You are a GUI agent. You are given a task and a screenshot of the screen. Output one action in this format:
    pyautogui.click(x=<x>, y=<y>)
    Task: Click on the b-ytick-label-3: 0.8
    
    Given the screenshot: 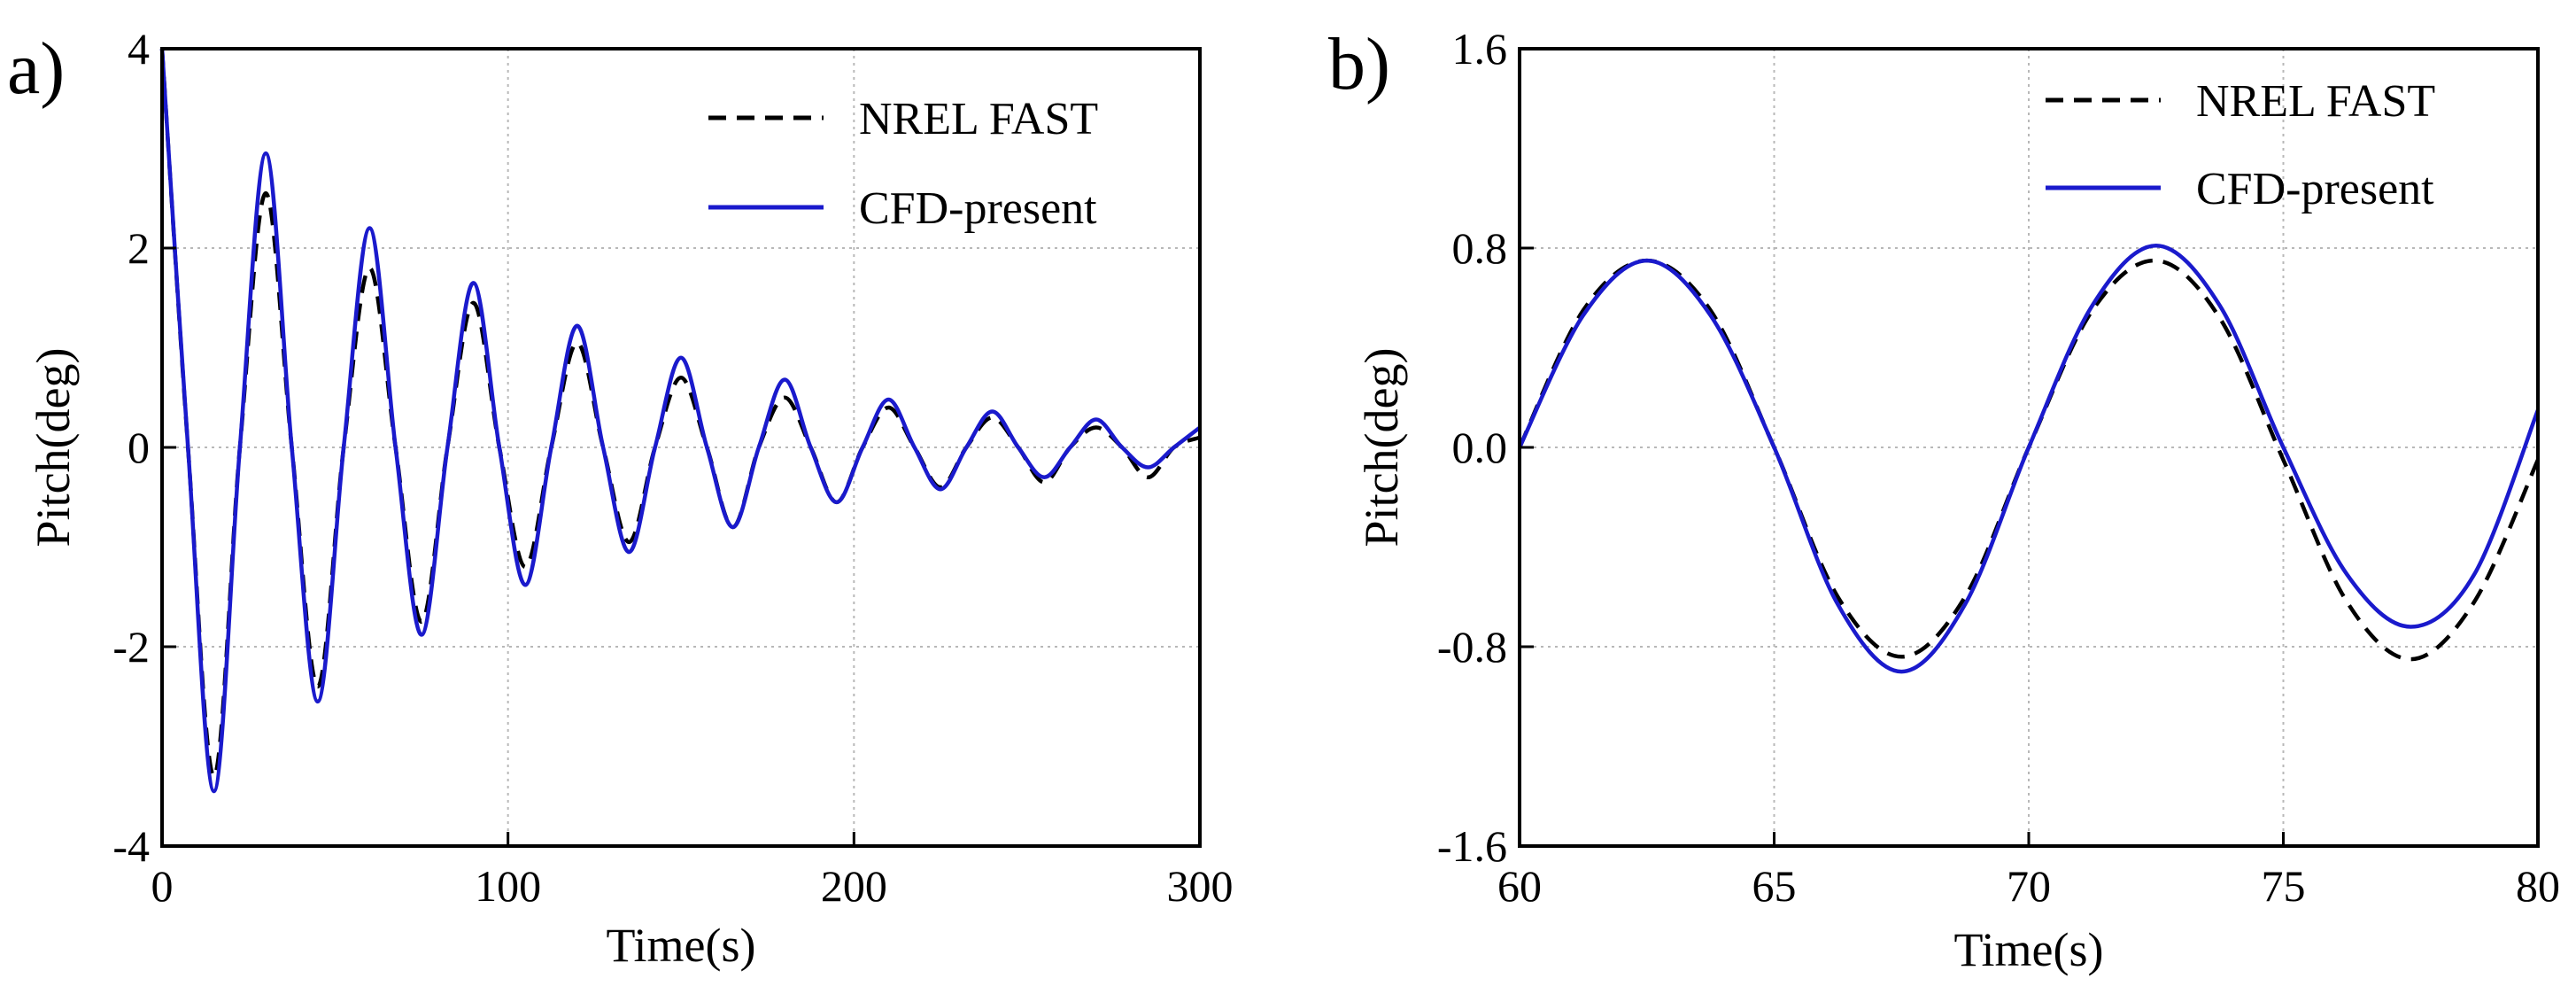 What is the action you would take?
    pyautogui.click(x=1480, y=248)
    